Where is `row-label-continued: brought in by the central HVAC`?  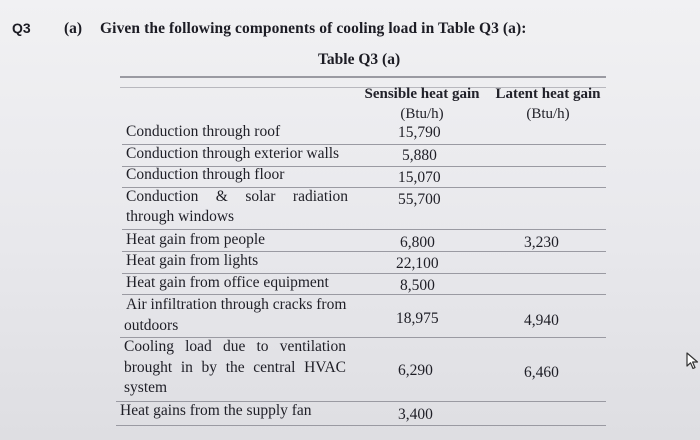 row-label-continued: brought in by the central HVAC is located at coordinates (235, 368).